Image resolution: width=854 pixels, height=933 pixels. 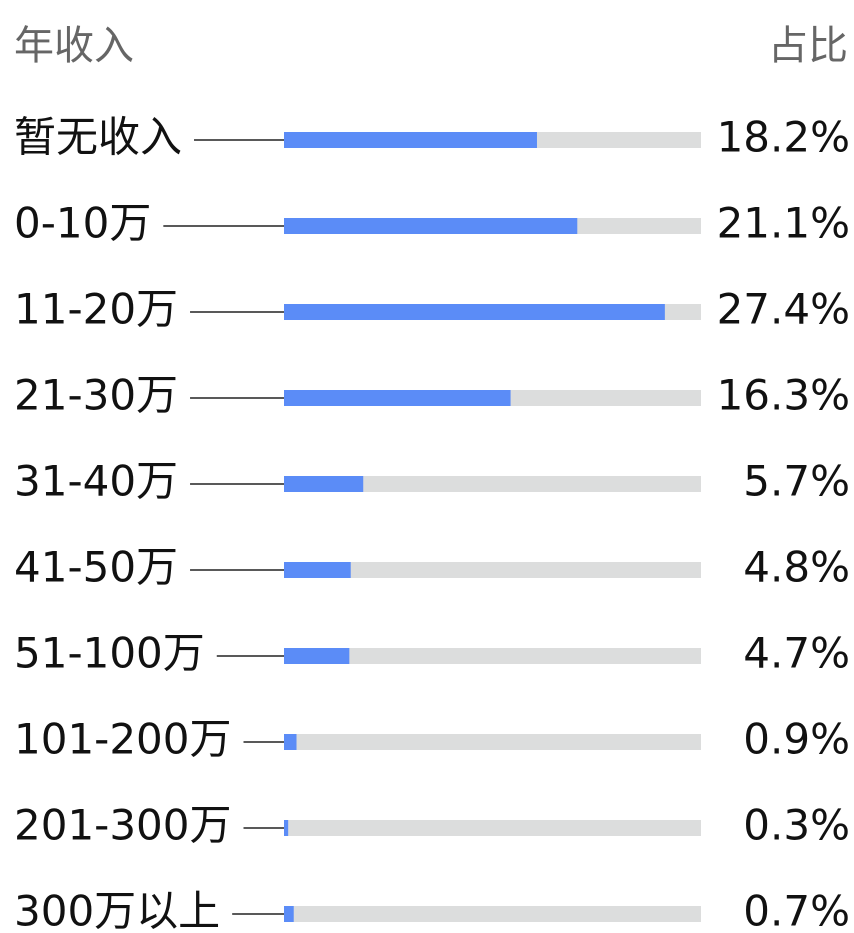 I want to click on category-label: 11-20万, so click(x=96, y=309).